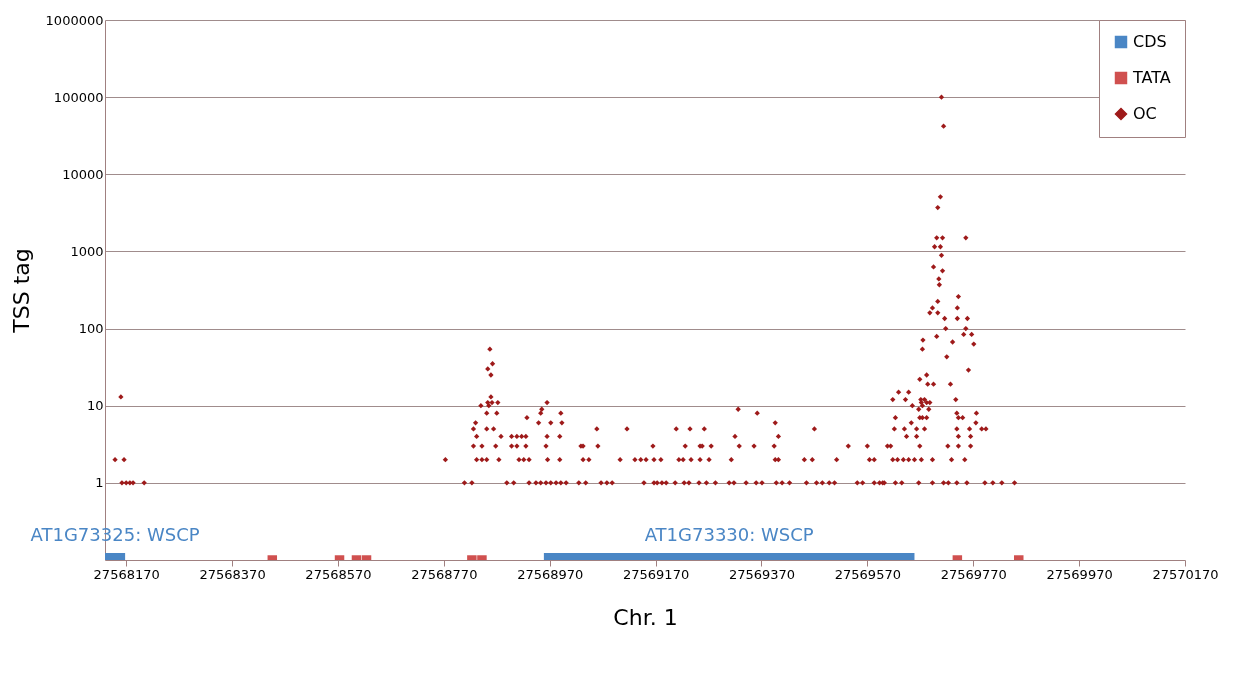 The image size is (1256, 673). What do you see at coordinates (1185, 574) in the screenshot?
I see `x-tick-label: 27570170` at bounding box center [1185, 574].